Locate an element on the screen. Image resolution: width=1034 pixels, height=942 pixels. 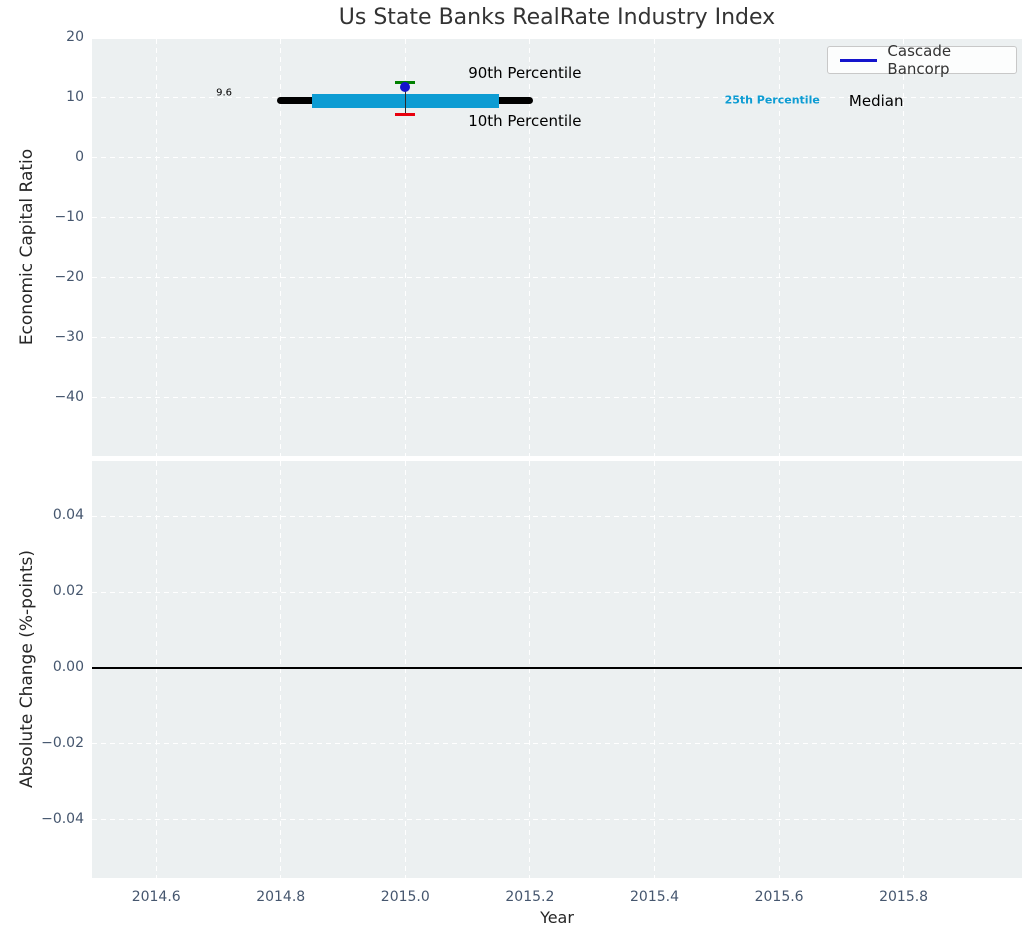
legend: Cascade Bancorp is located at coordinates (922, 60).